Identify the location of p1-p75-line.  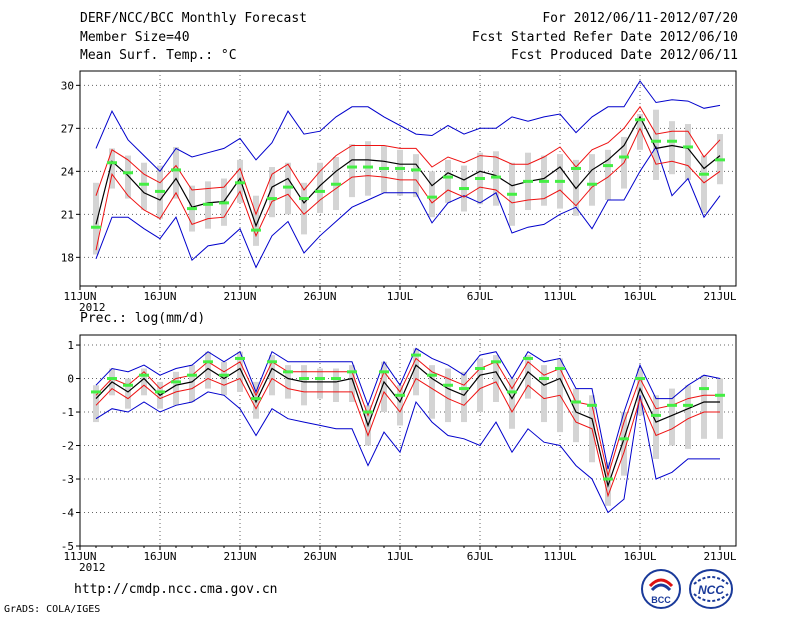
(408, 160).